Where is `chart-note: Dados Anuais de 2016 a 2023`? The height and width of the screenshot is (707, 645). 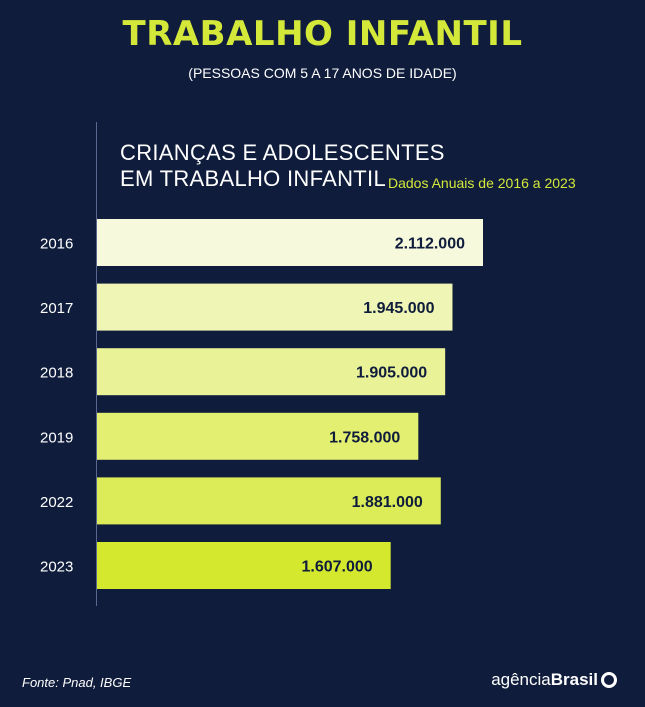 chart-note: Dados Anuais de 2016 a 2023 is located at coordinates (482, 183).